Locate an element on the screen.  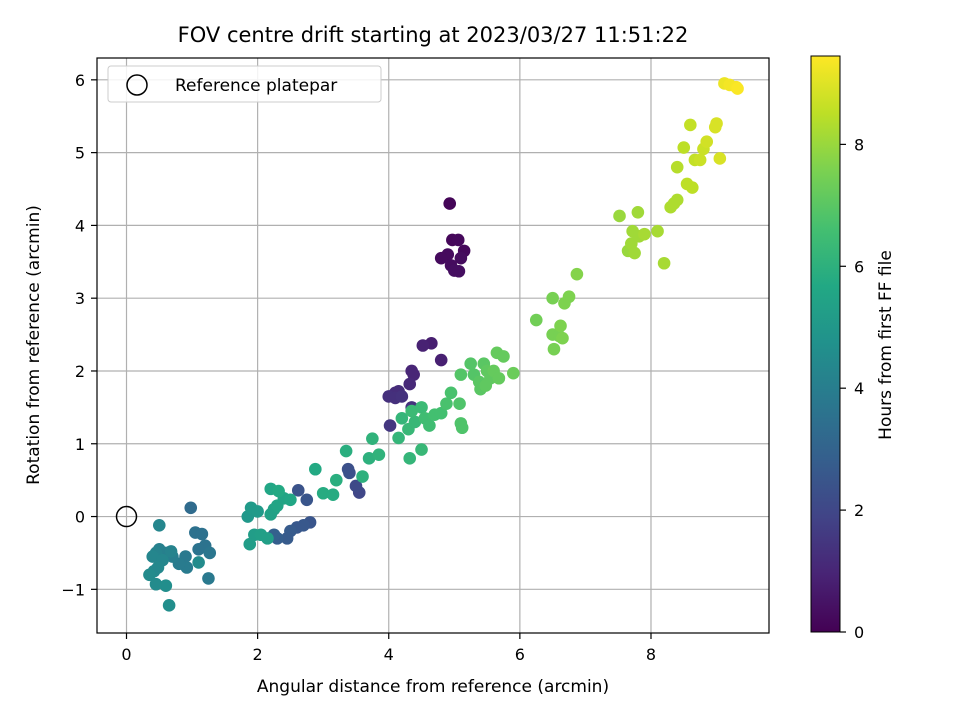
colorbar: 0 2 4 6 8 Hours from first FF file is located at coordinates (853, 348).